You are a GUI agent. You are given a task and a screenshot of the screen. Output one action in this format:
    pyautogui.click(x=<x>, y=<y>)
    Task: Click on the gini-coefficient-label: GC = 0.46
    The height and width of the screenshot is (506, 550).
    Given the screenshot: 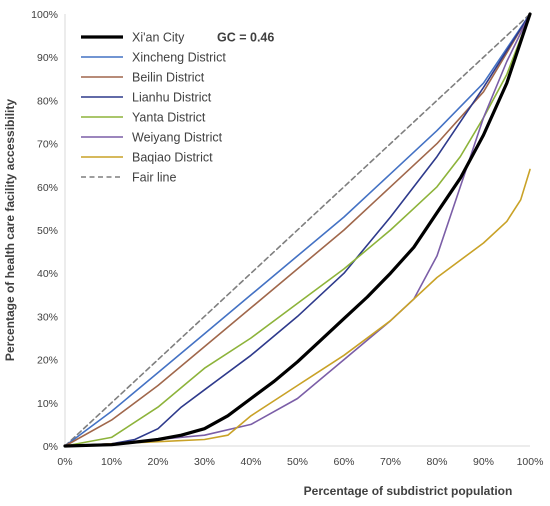 What is the action you would take?
    pyautogui.click(x=245, y=38)
    